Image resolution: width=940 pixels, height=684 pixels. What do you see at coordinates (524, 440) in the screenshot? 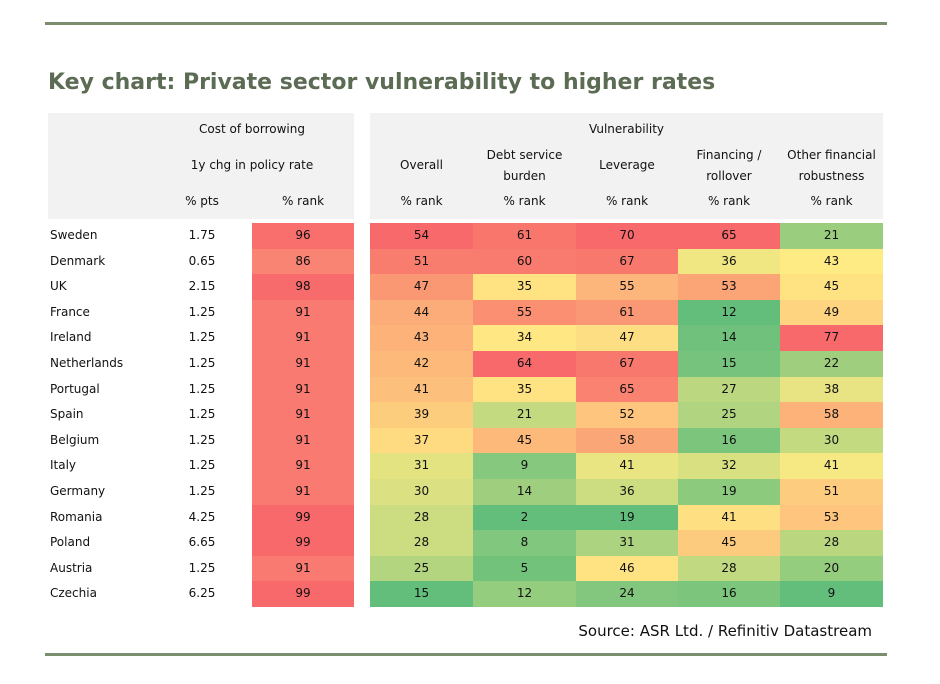
I see `cell-debt: 45` at bounding box center [524, 440].